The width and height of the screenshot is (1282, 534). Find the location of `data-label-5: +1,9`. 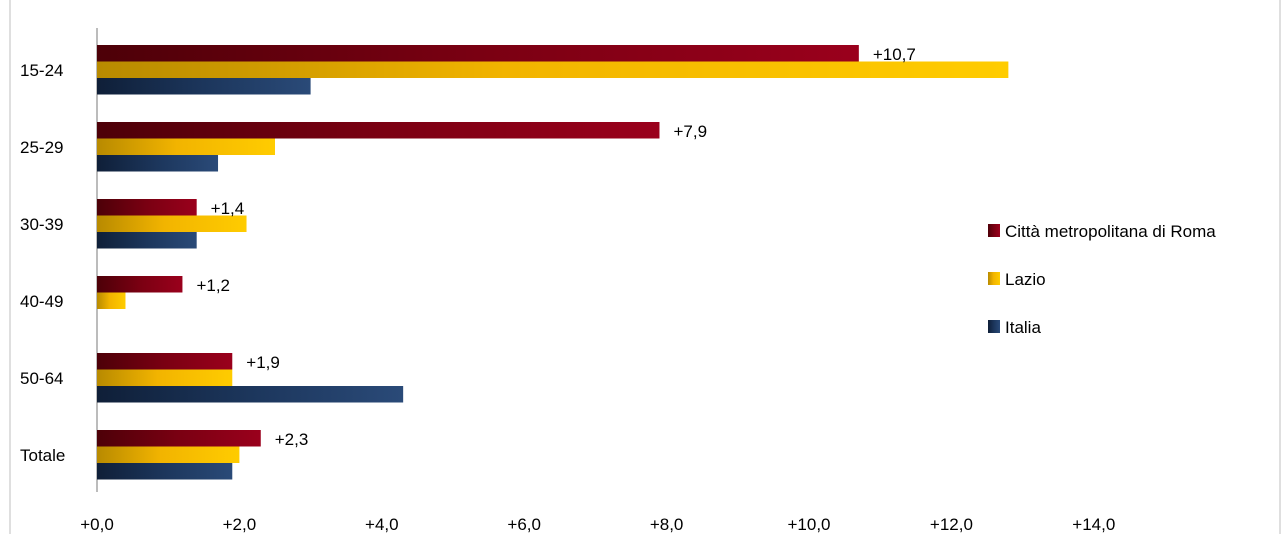

data-label-5: +1,9 is located at coordinates (263, 362).